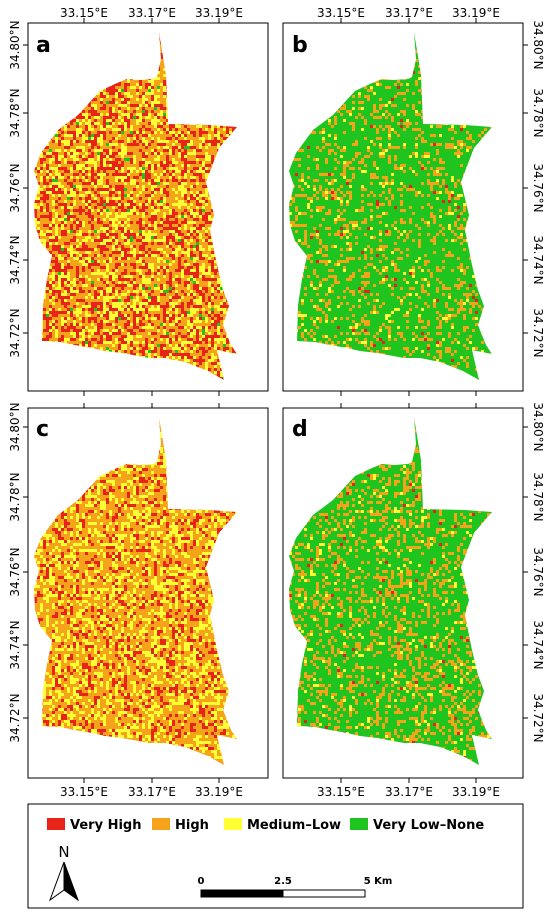 The width and height of the screenshot is (550, 919). What do you see at coordinates (300, 45) in the screenshot?
I see `panel-letter-b: b` at bounding box center [300, 45].